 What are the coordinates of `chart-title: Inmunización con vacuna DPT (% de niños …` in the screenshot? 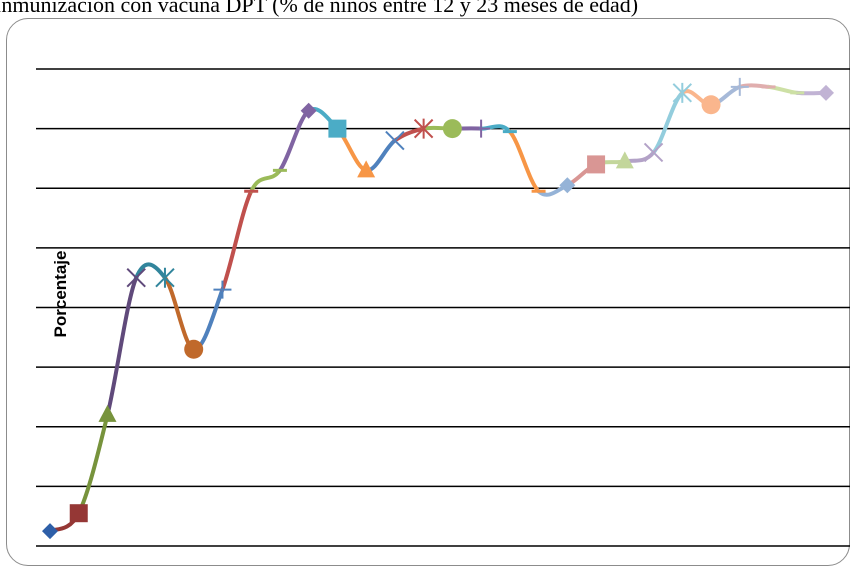 It's located at (319, 8).